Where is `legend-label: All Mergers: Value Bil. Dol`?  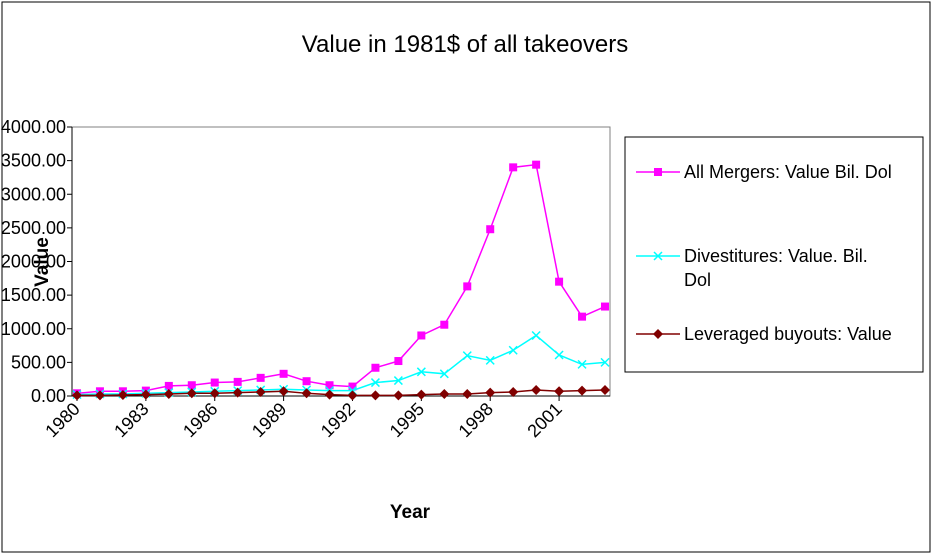 legend-label: All Mergers: Value Bil. Dol is located at coordinates (788, 172).